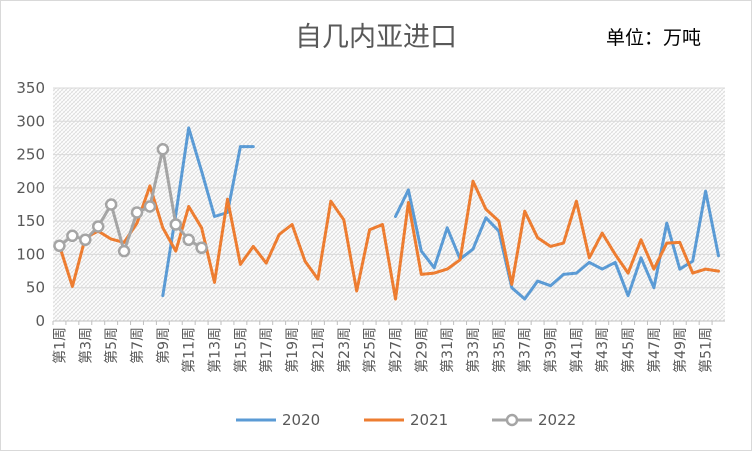 This screenshot has width=752, height=455. I want to click on x-tick-label: 第15周, so click(240, 350).